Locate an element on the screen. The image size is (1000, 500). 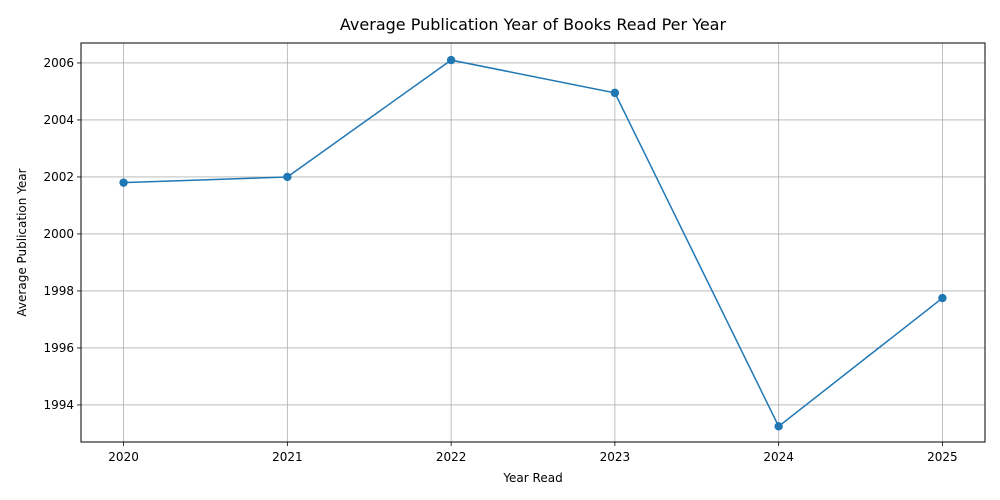
y-tick-label: 2006 is located at coordinates (58, 63).